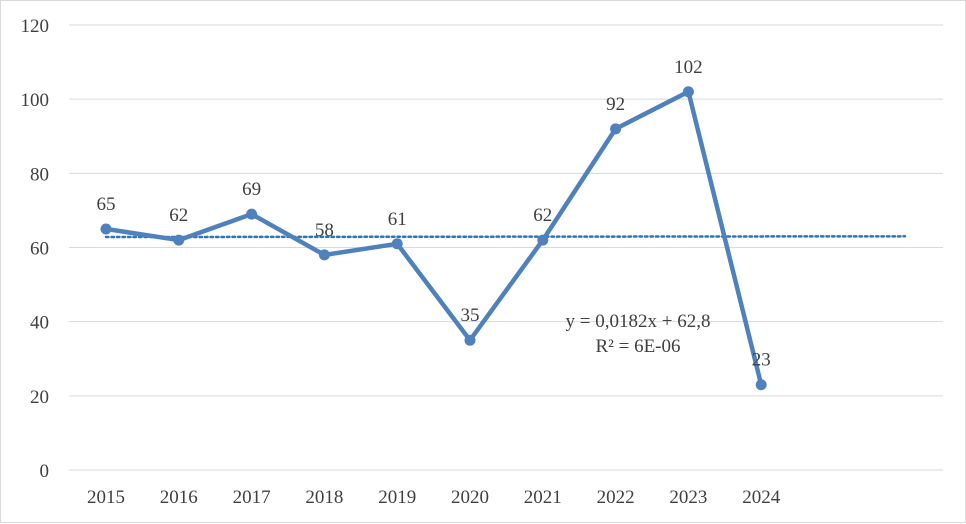  Describe the element at coordinates (688, 67) in the screenshot. I see `data-label: 102` at that location.